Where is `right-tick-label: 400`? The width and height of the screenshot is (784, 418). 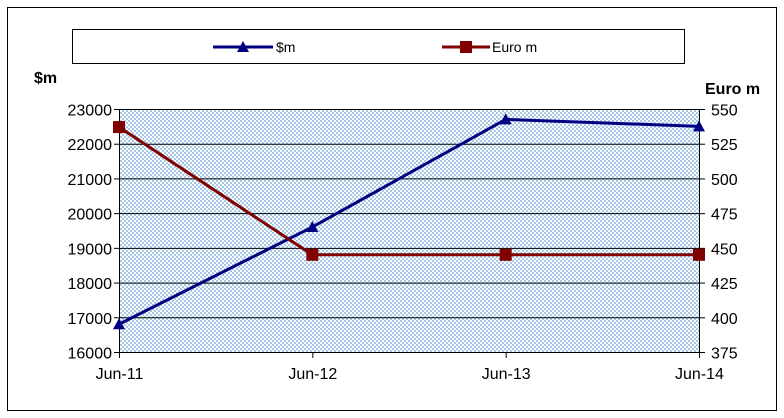 right-tick-label: 400 is located at coordinates (724, 319).